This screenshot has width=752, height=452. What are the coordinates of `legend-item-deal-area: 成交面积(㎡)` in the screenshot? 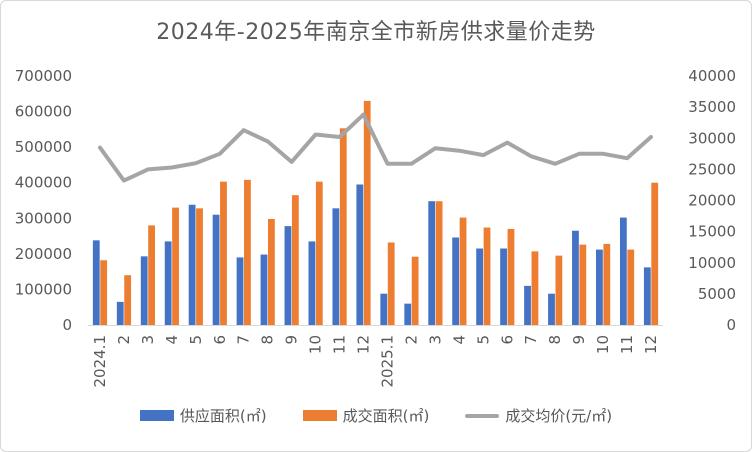 It's located at (366, 415).